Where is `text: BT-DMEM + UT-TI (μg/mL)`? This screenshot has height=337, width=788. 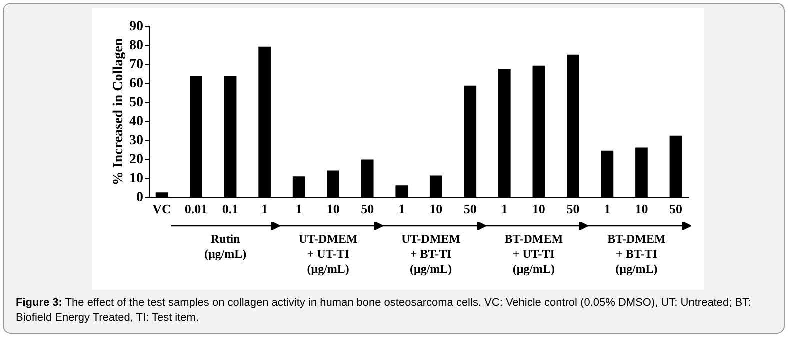
text: BT-DMEM + UT-TI (μg/mL) is located at coordinates (534, 254).